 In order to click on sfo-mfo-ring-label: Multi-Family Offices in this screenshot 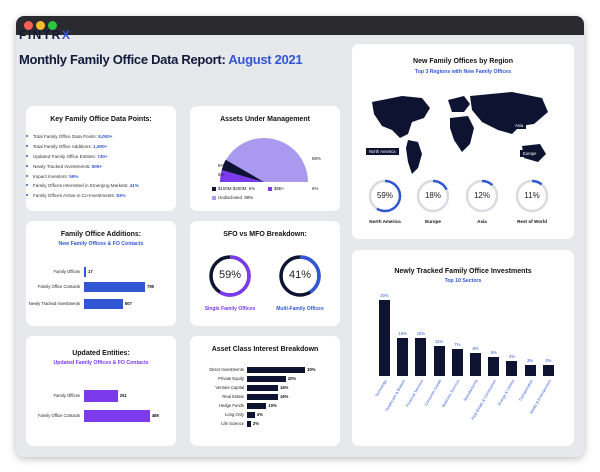, I will do `click(300, 309)`.